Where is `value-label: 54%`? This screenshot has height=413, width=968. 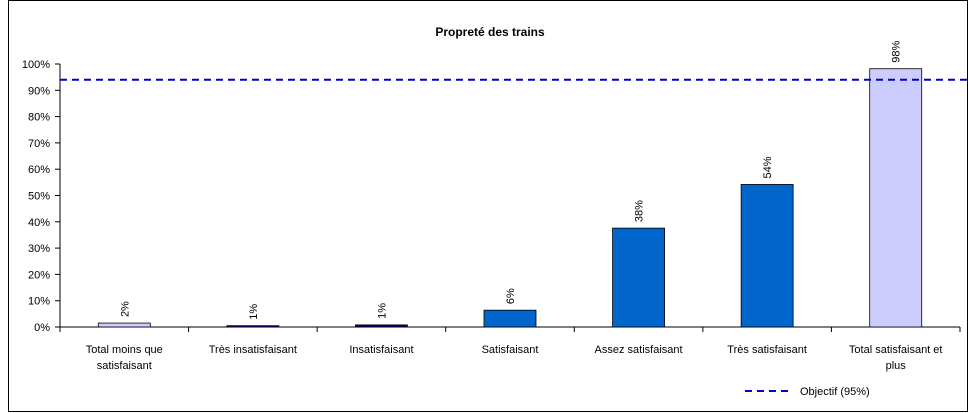 value-label: 54% is located at coordinates (768, 167).